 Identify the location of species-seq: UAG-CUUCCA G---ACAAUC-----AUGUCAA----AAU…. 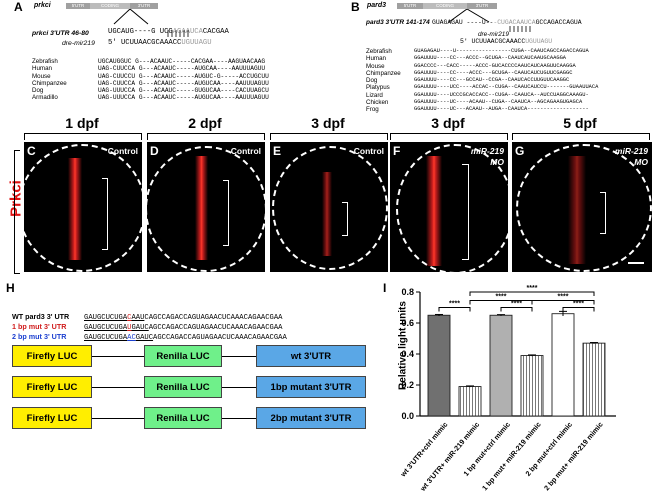
(183, 83).